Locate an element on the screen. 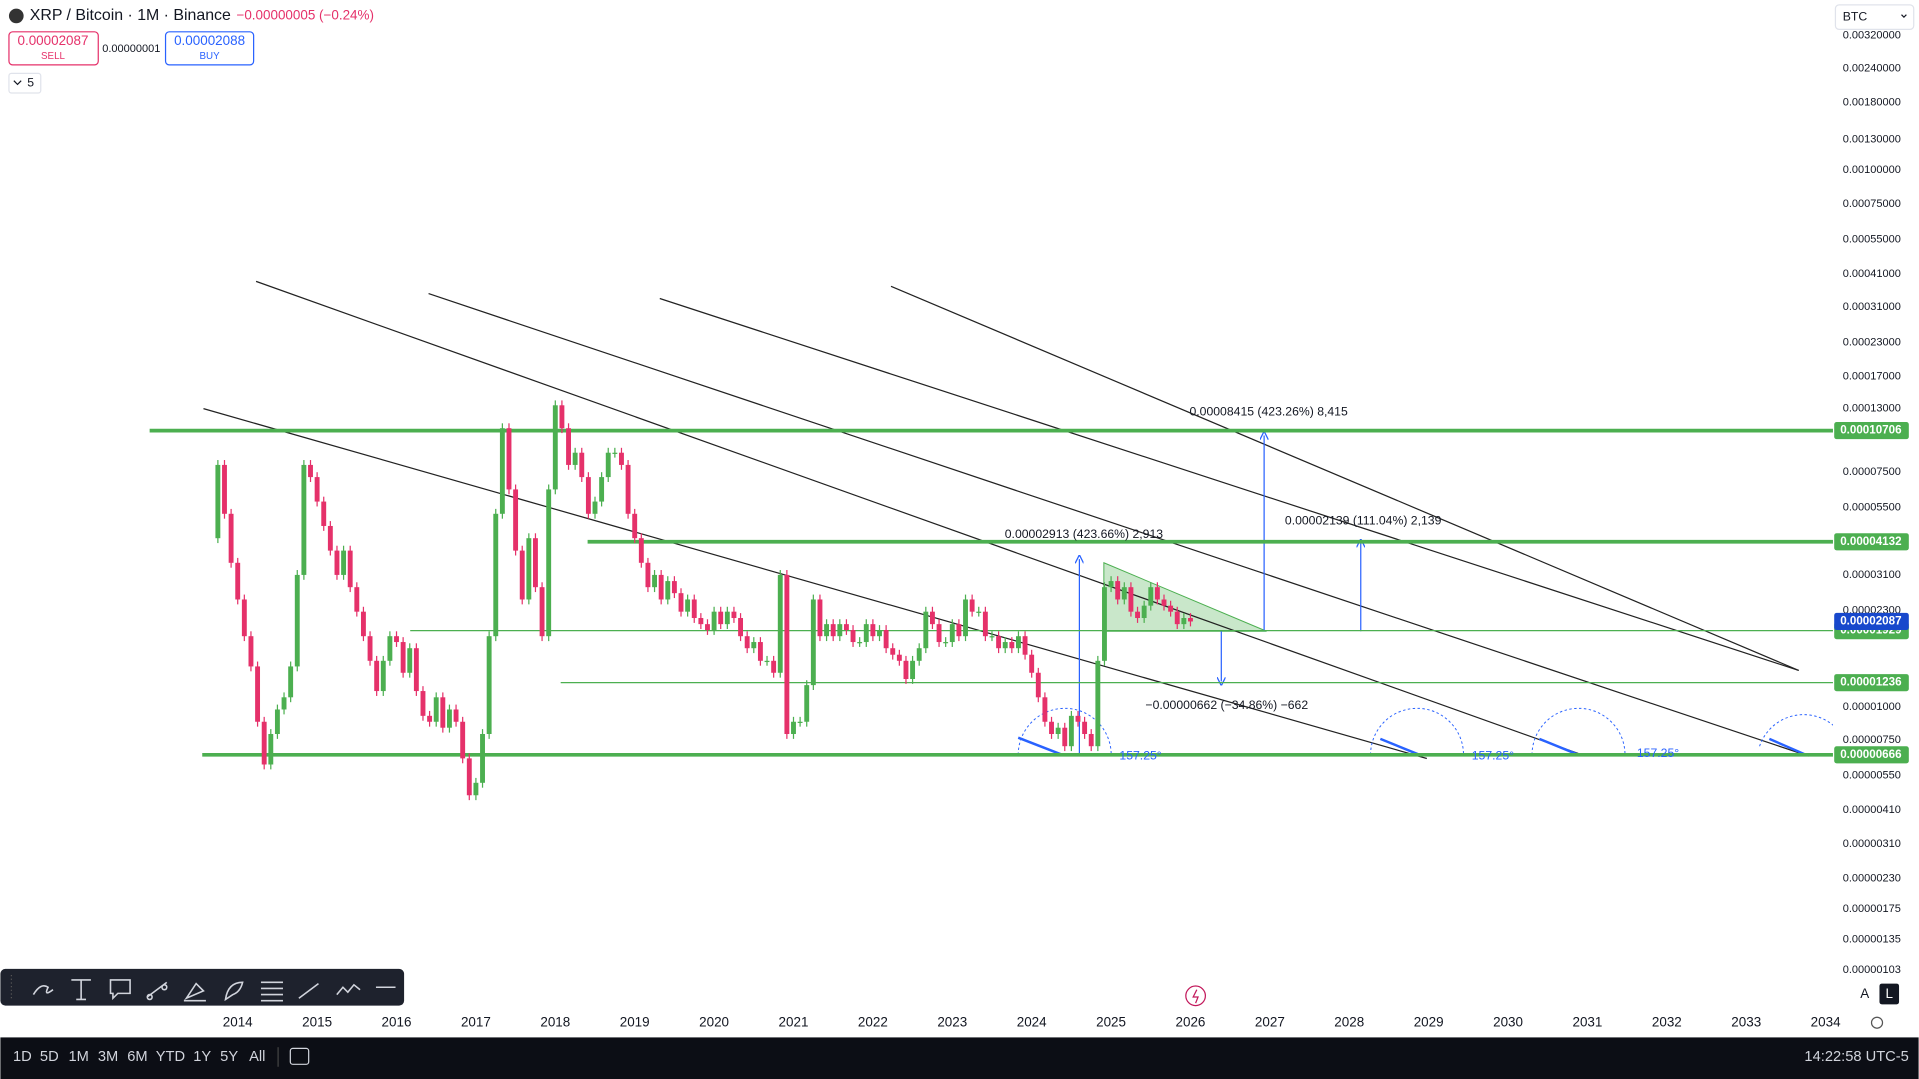 This screenshot has height=1079, width=1919. time-axis-label: 2023 is located at coordinates (952, 1021).